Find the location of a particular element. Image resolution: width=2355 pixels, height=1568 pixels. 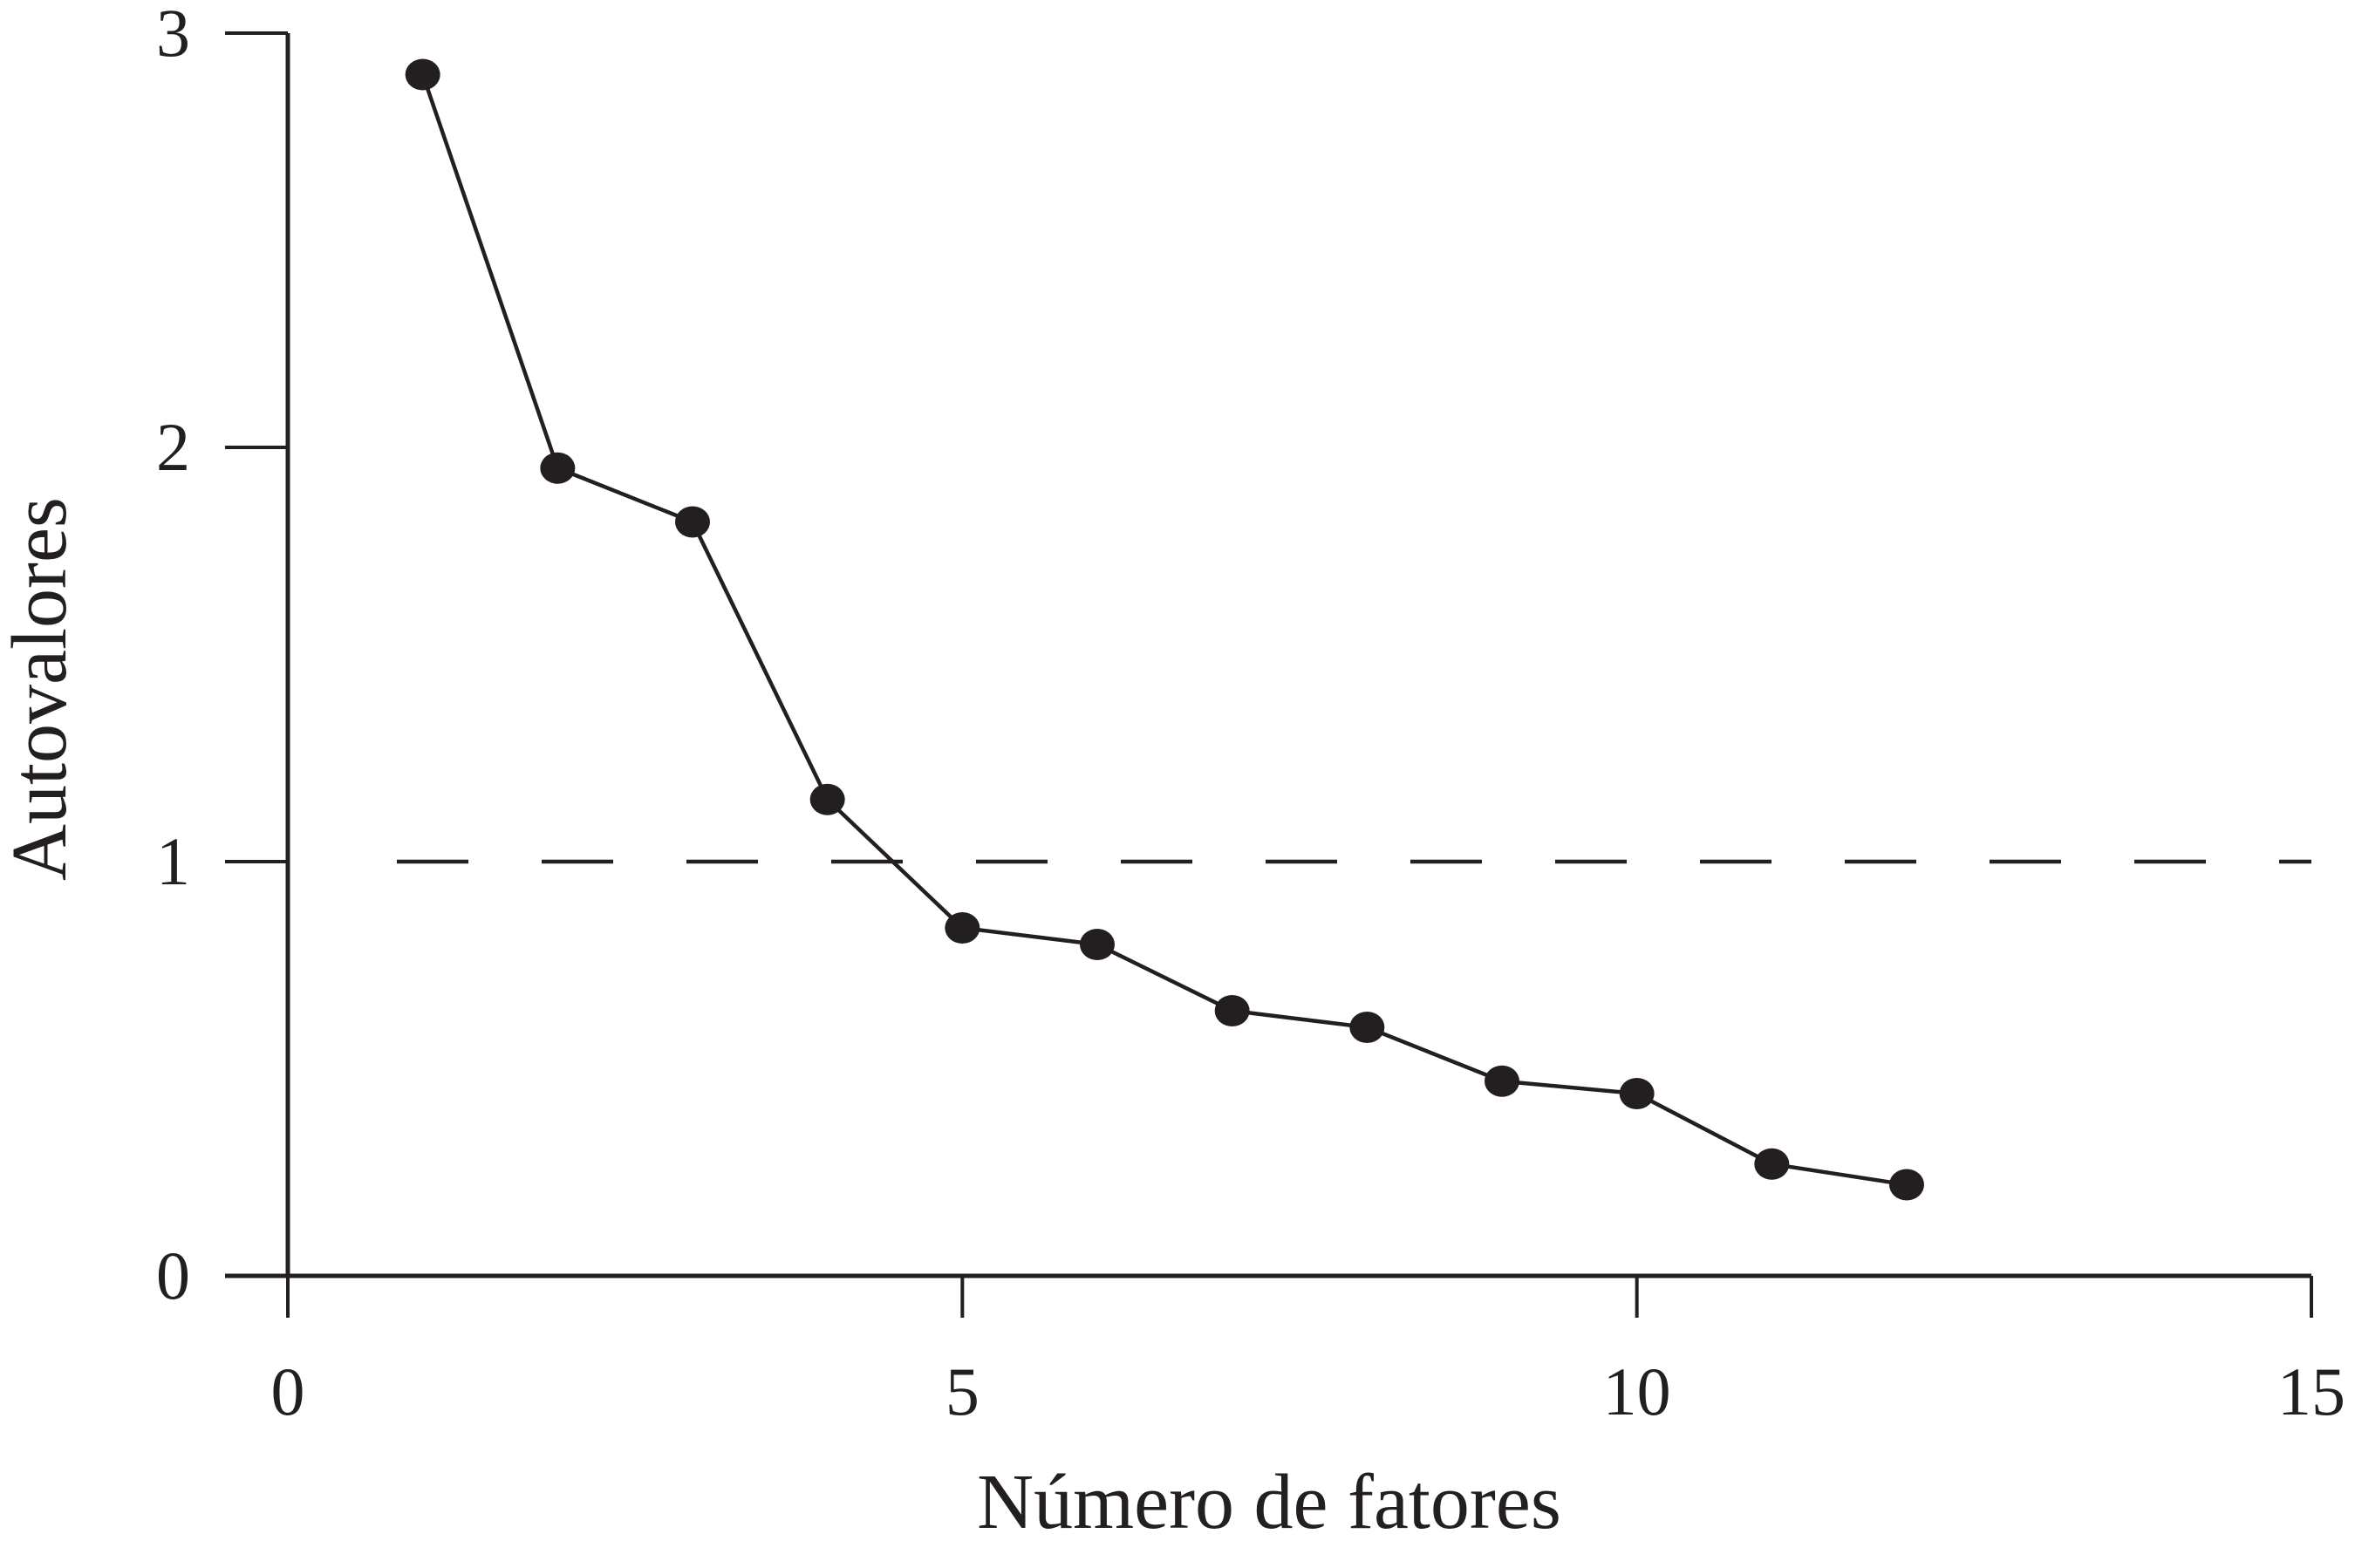

y-axis-label: Autovalores is located at coordinates (41, 689).